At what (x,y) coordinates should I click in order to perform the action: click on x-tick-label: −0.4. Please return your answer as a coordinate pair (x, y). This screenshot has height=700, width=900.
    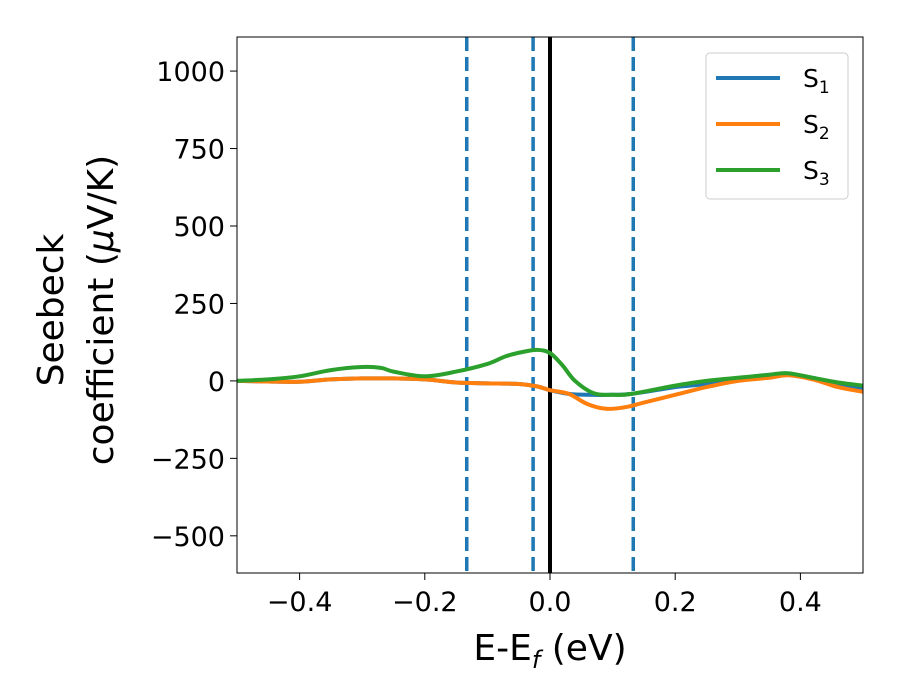
    Looking at the image, I should click on (300, 602).